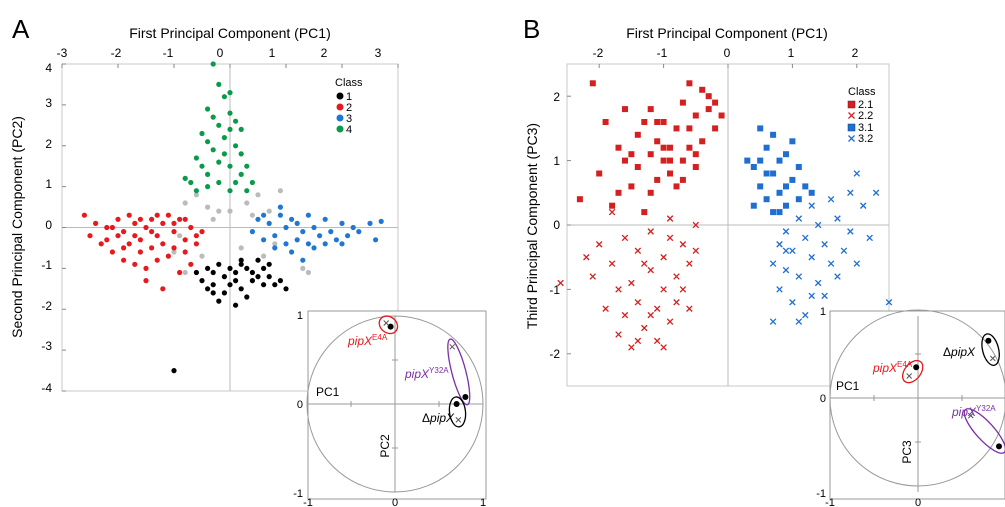  I want to click on panel-a-x-tick: 2, so click(324, 53).